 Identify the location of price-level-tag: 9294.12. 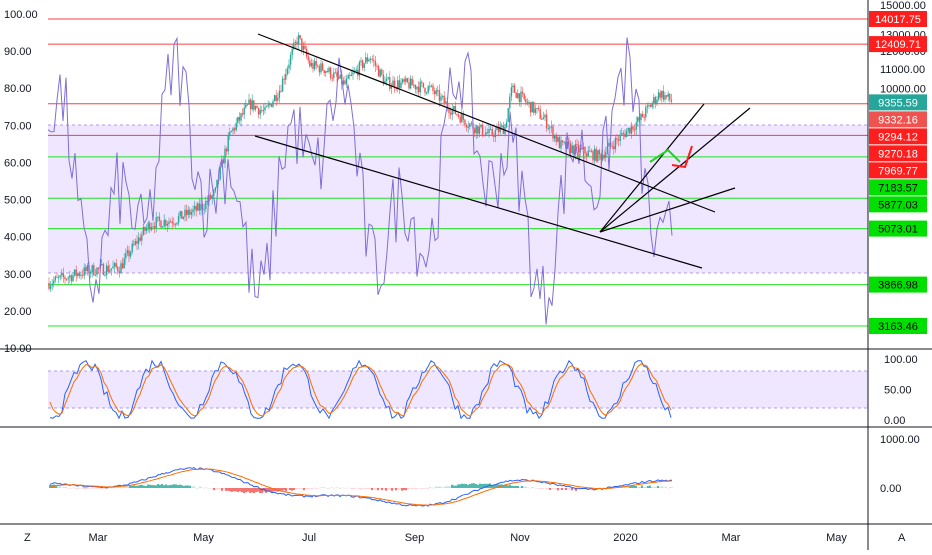
(898, 136).